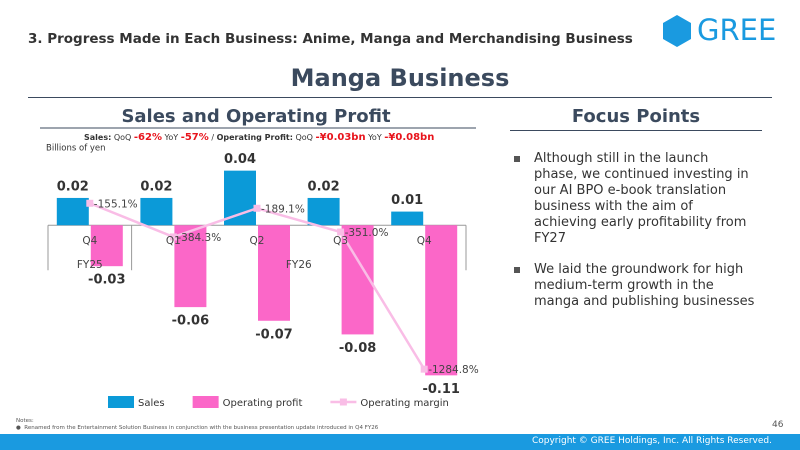 Image resolution: width=800 pixels, height=450 pixels. Describe the element at coordinates (190, 321) in the screenshot. I see `data-label: -0.06` at that location.